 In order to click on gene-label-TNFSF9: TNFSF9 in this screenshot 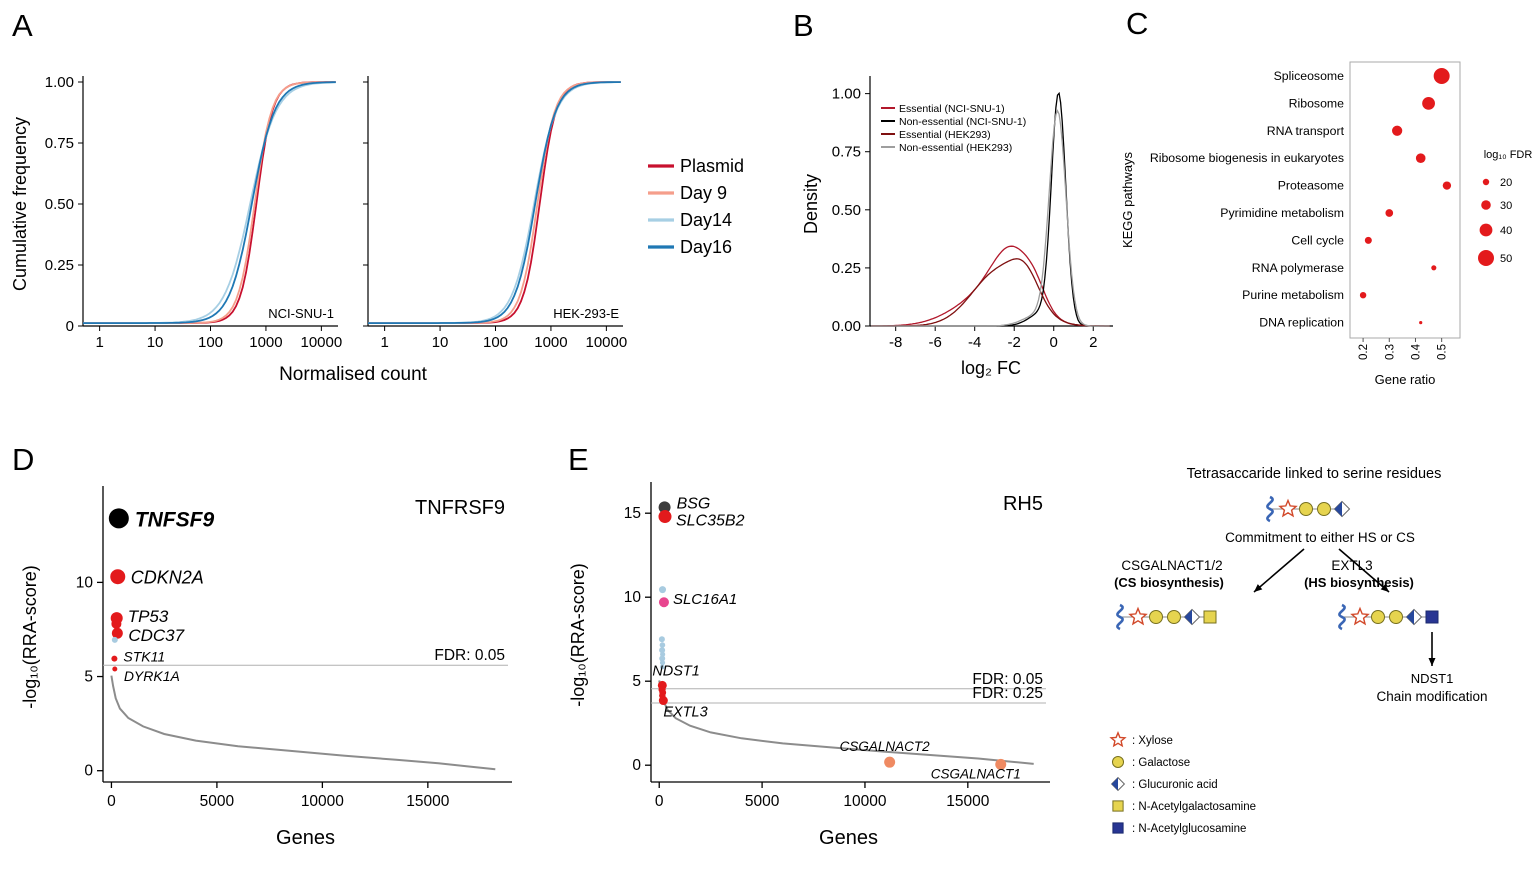, I will do `click(175, 519)`.